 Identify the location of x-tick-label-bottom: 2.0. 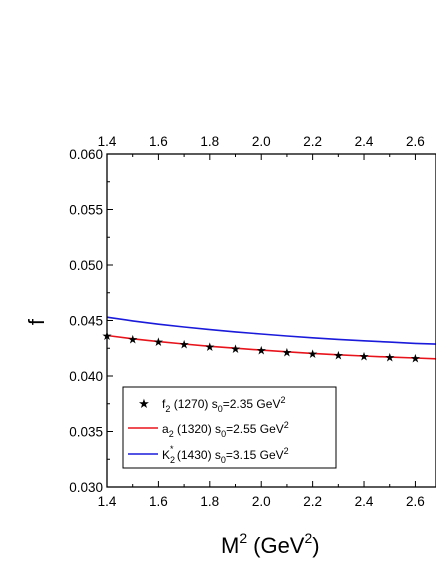
(261, 501).